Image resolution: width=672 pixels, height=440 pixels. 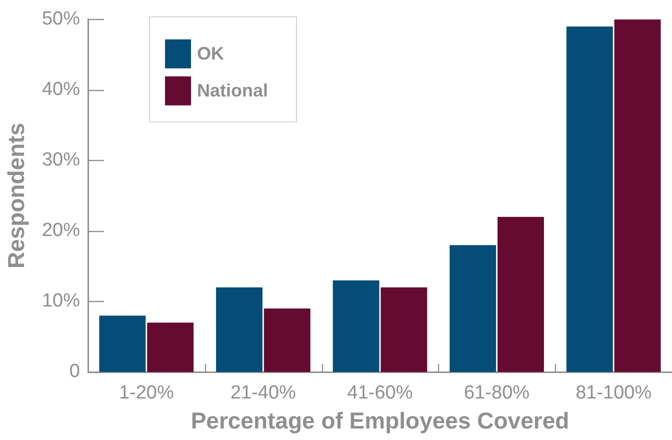 I want to click on x-tick-label: 81-100%, so click(x=614, y=393).